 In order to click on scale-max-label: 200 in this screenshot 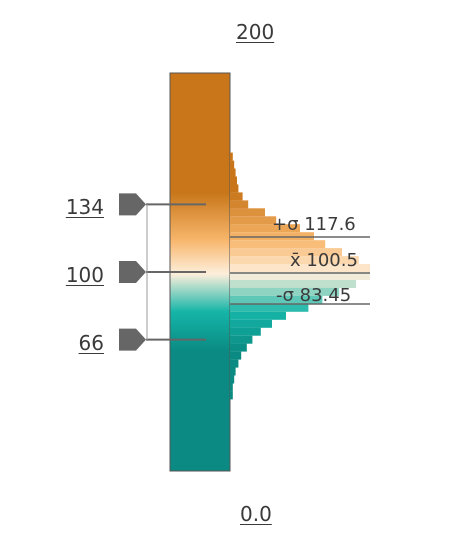, I will do `click(255, 32)`.